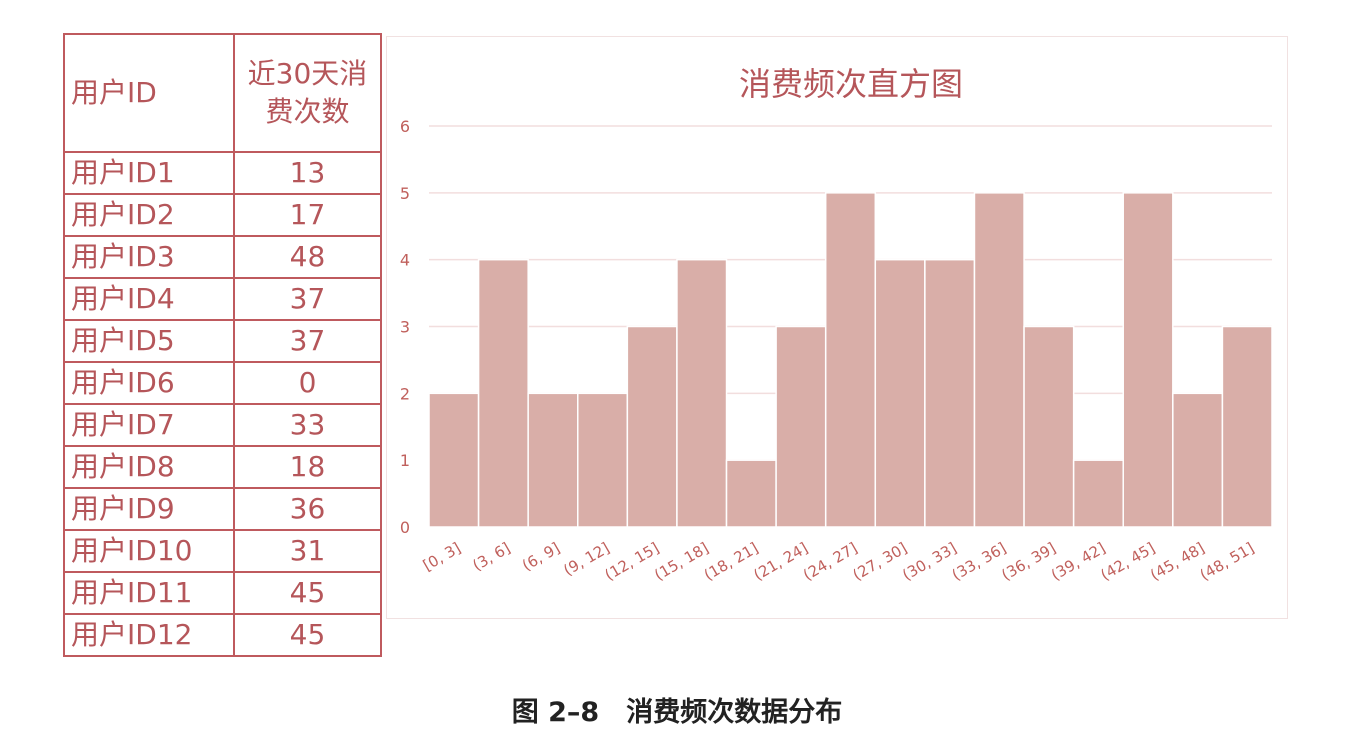  I want to click on x-tick-label: (36, 39], so click(1028, 561).